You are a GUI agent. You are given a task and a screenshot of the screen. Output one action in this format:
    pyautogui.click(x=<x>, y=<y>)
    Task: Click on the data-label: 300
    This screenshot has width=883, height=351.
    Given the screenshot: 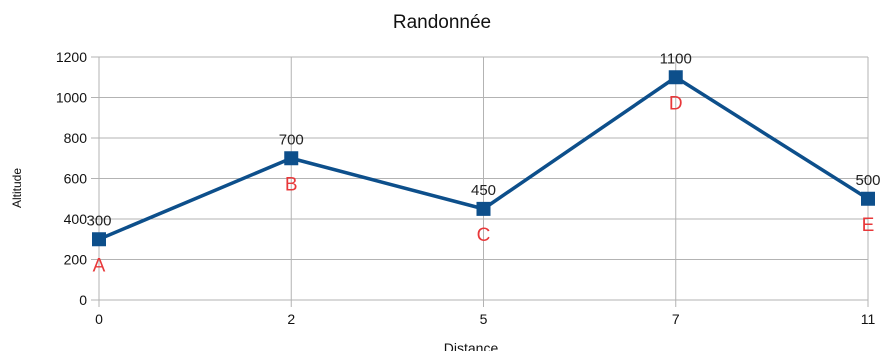 What is the action you would take?
    pyautogui.click(x=98, y=220)
    